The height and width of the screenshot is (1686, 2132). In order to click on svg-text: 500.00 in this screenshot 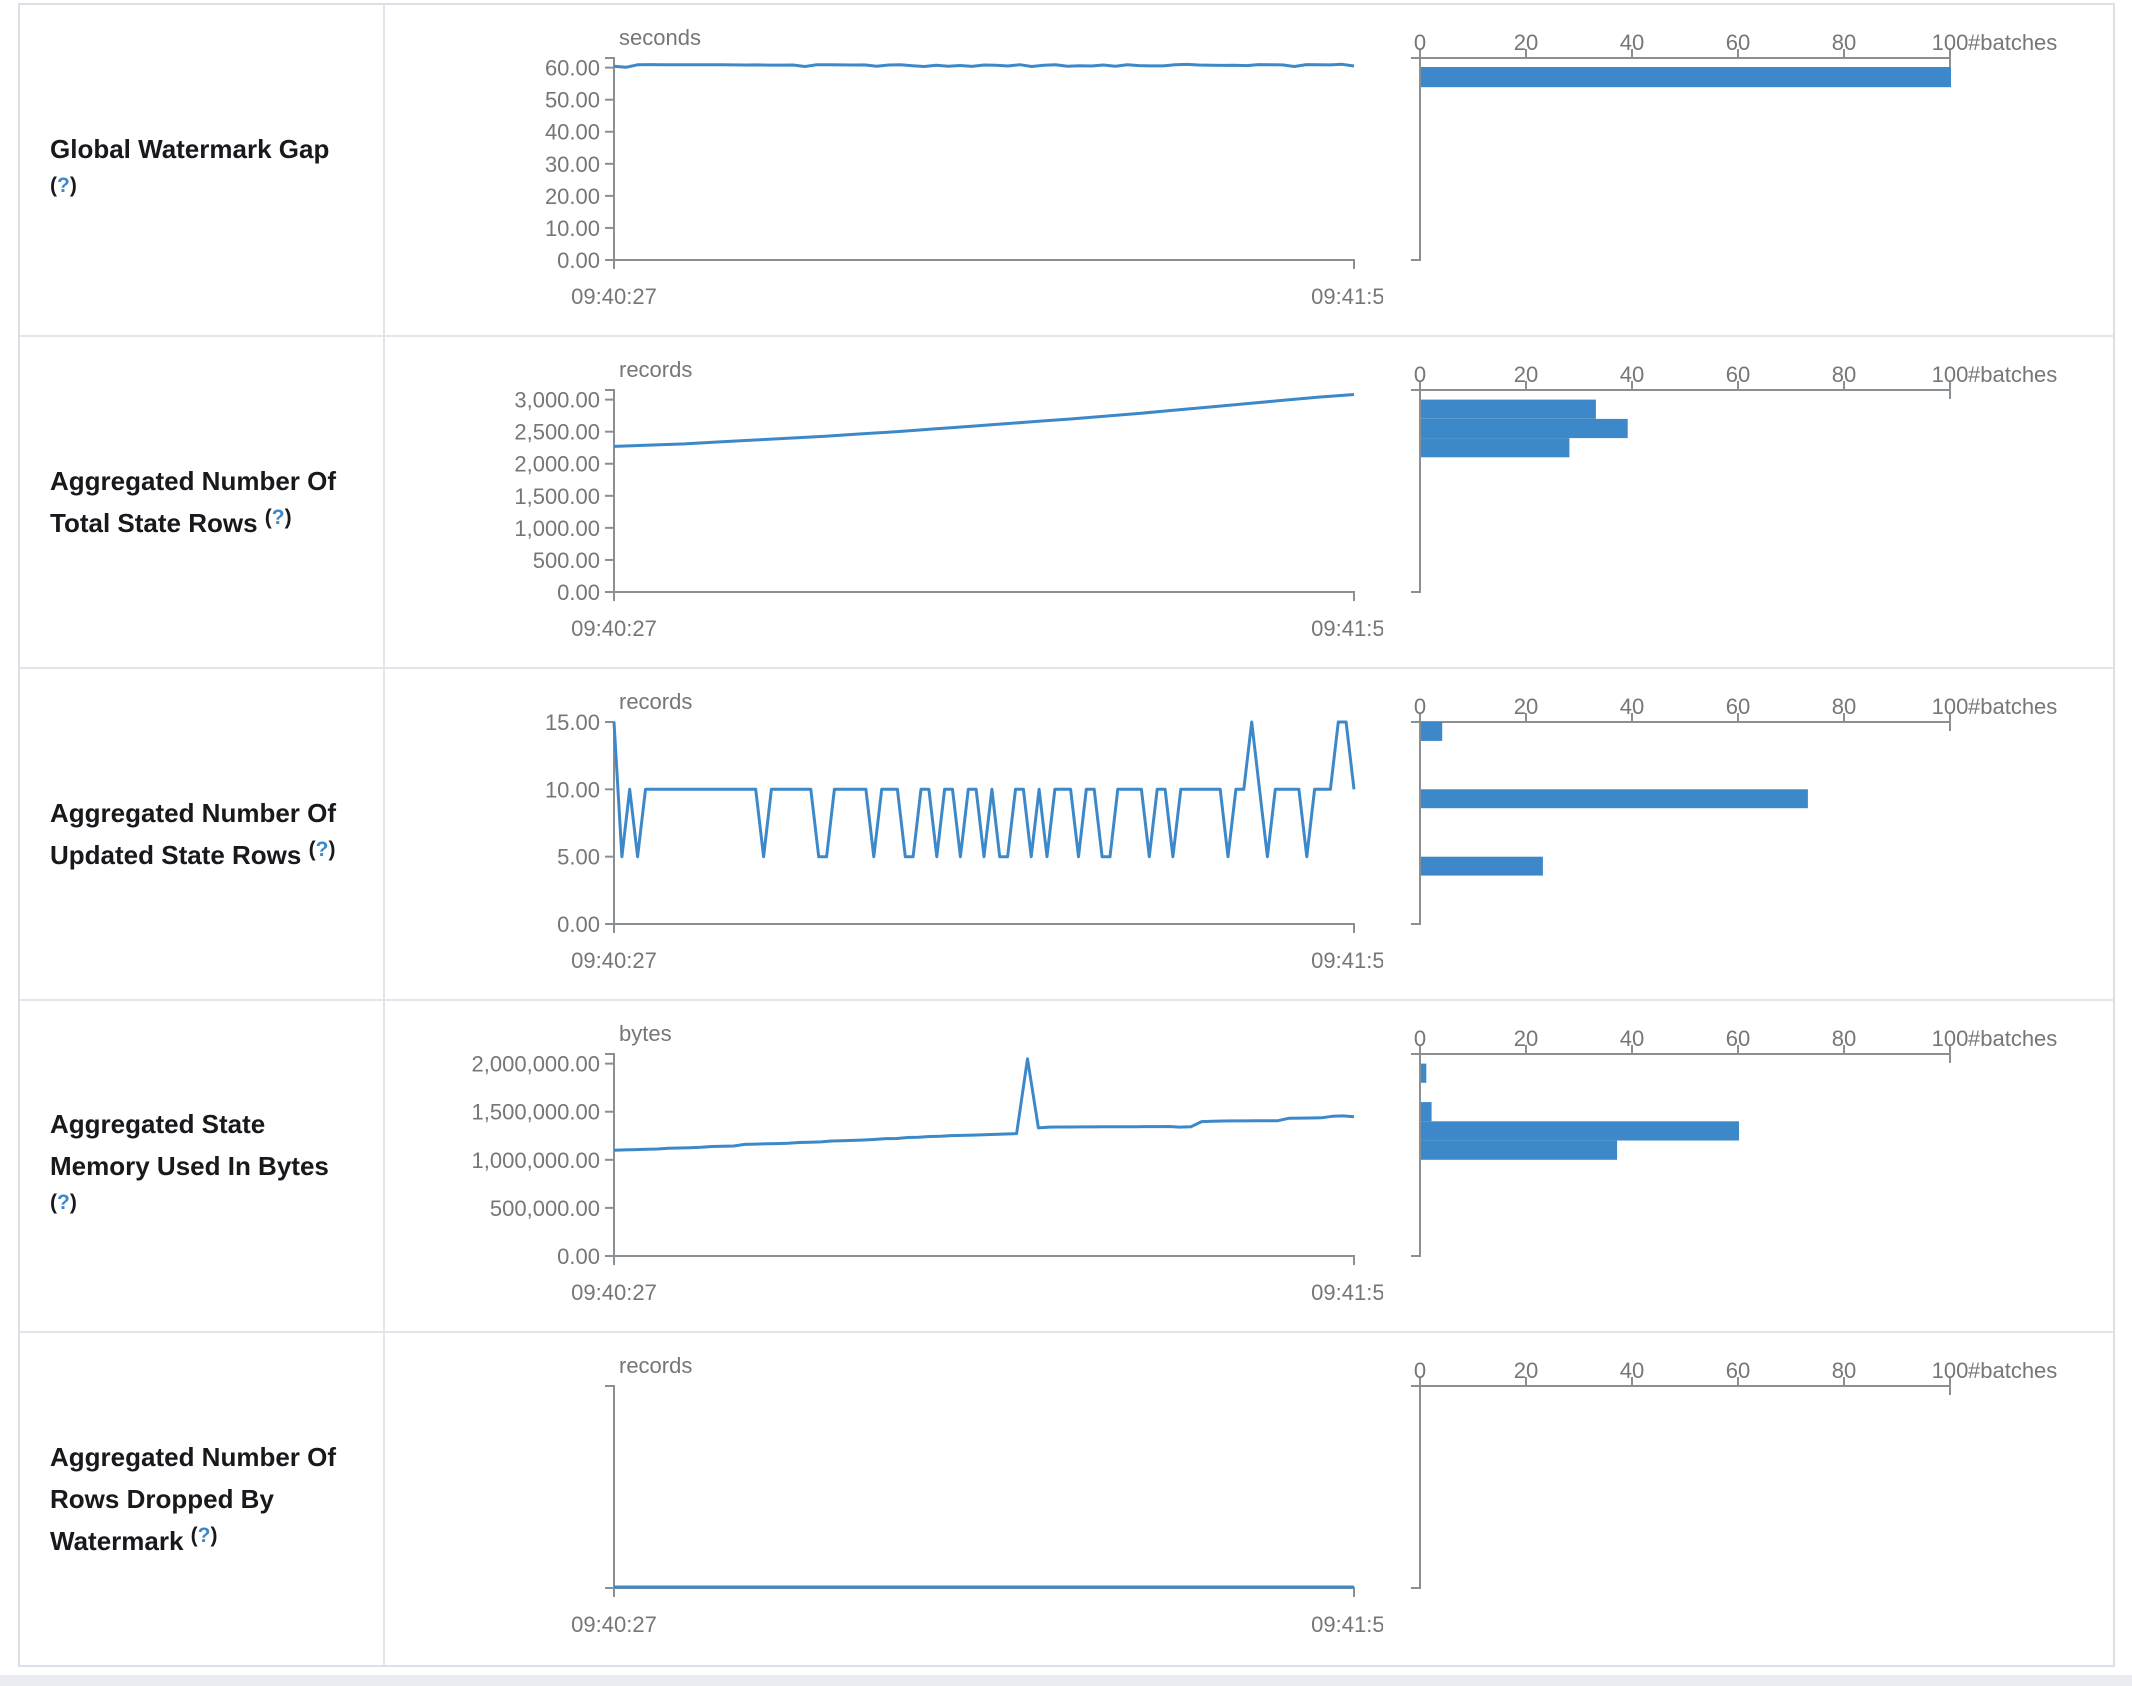, I will do `click(566, 560)`.